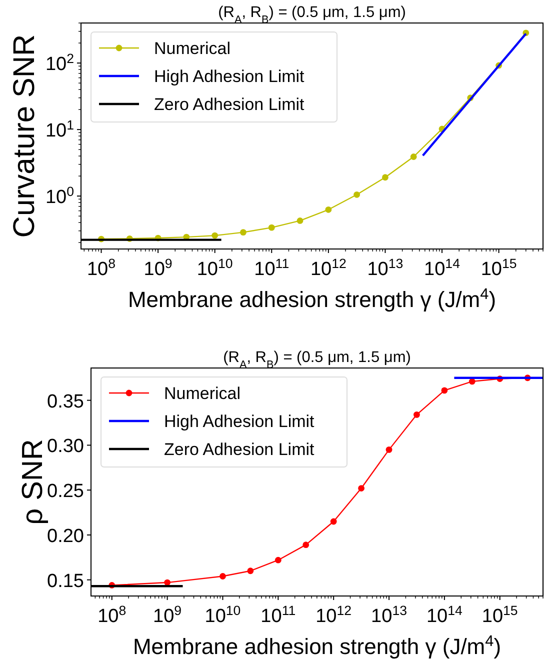 Image resolution: width=544 pixels, height=662 pixels. Describe the element at coordinates (65, 491) in the screenshot. I see `y-tick-label: 0.25` at that location.